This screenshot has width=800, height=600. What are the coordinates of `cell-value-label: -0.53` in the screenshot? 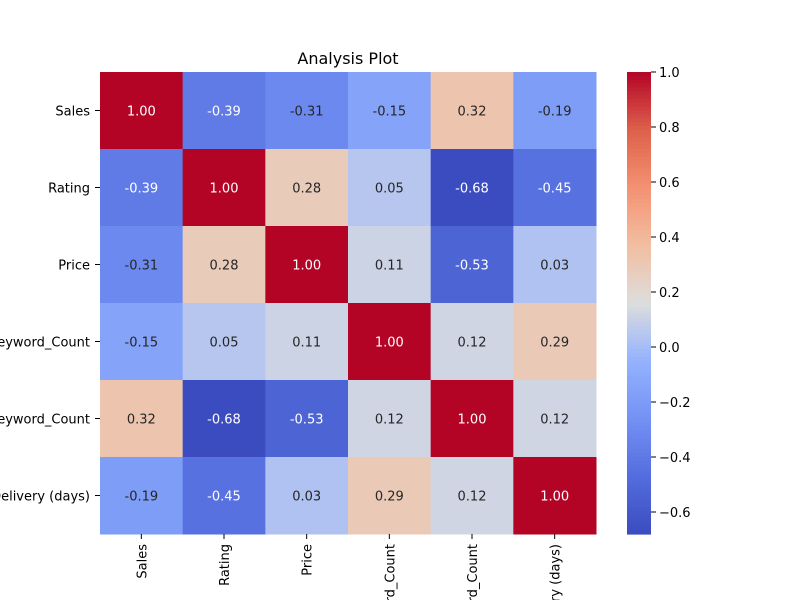 It's located at (307, 420).